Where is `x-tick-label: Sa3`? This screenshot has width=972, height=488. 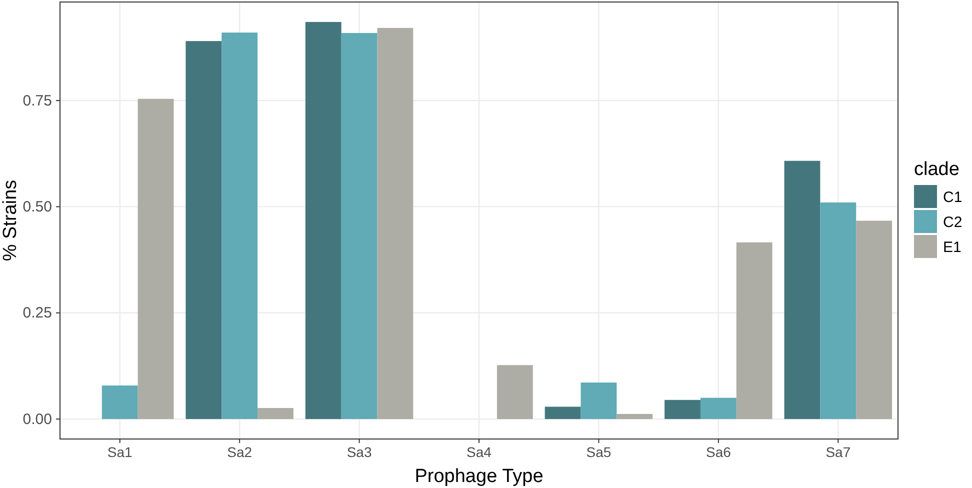 x-tick-label: Sa3 is located at coordinates (359, 452).